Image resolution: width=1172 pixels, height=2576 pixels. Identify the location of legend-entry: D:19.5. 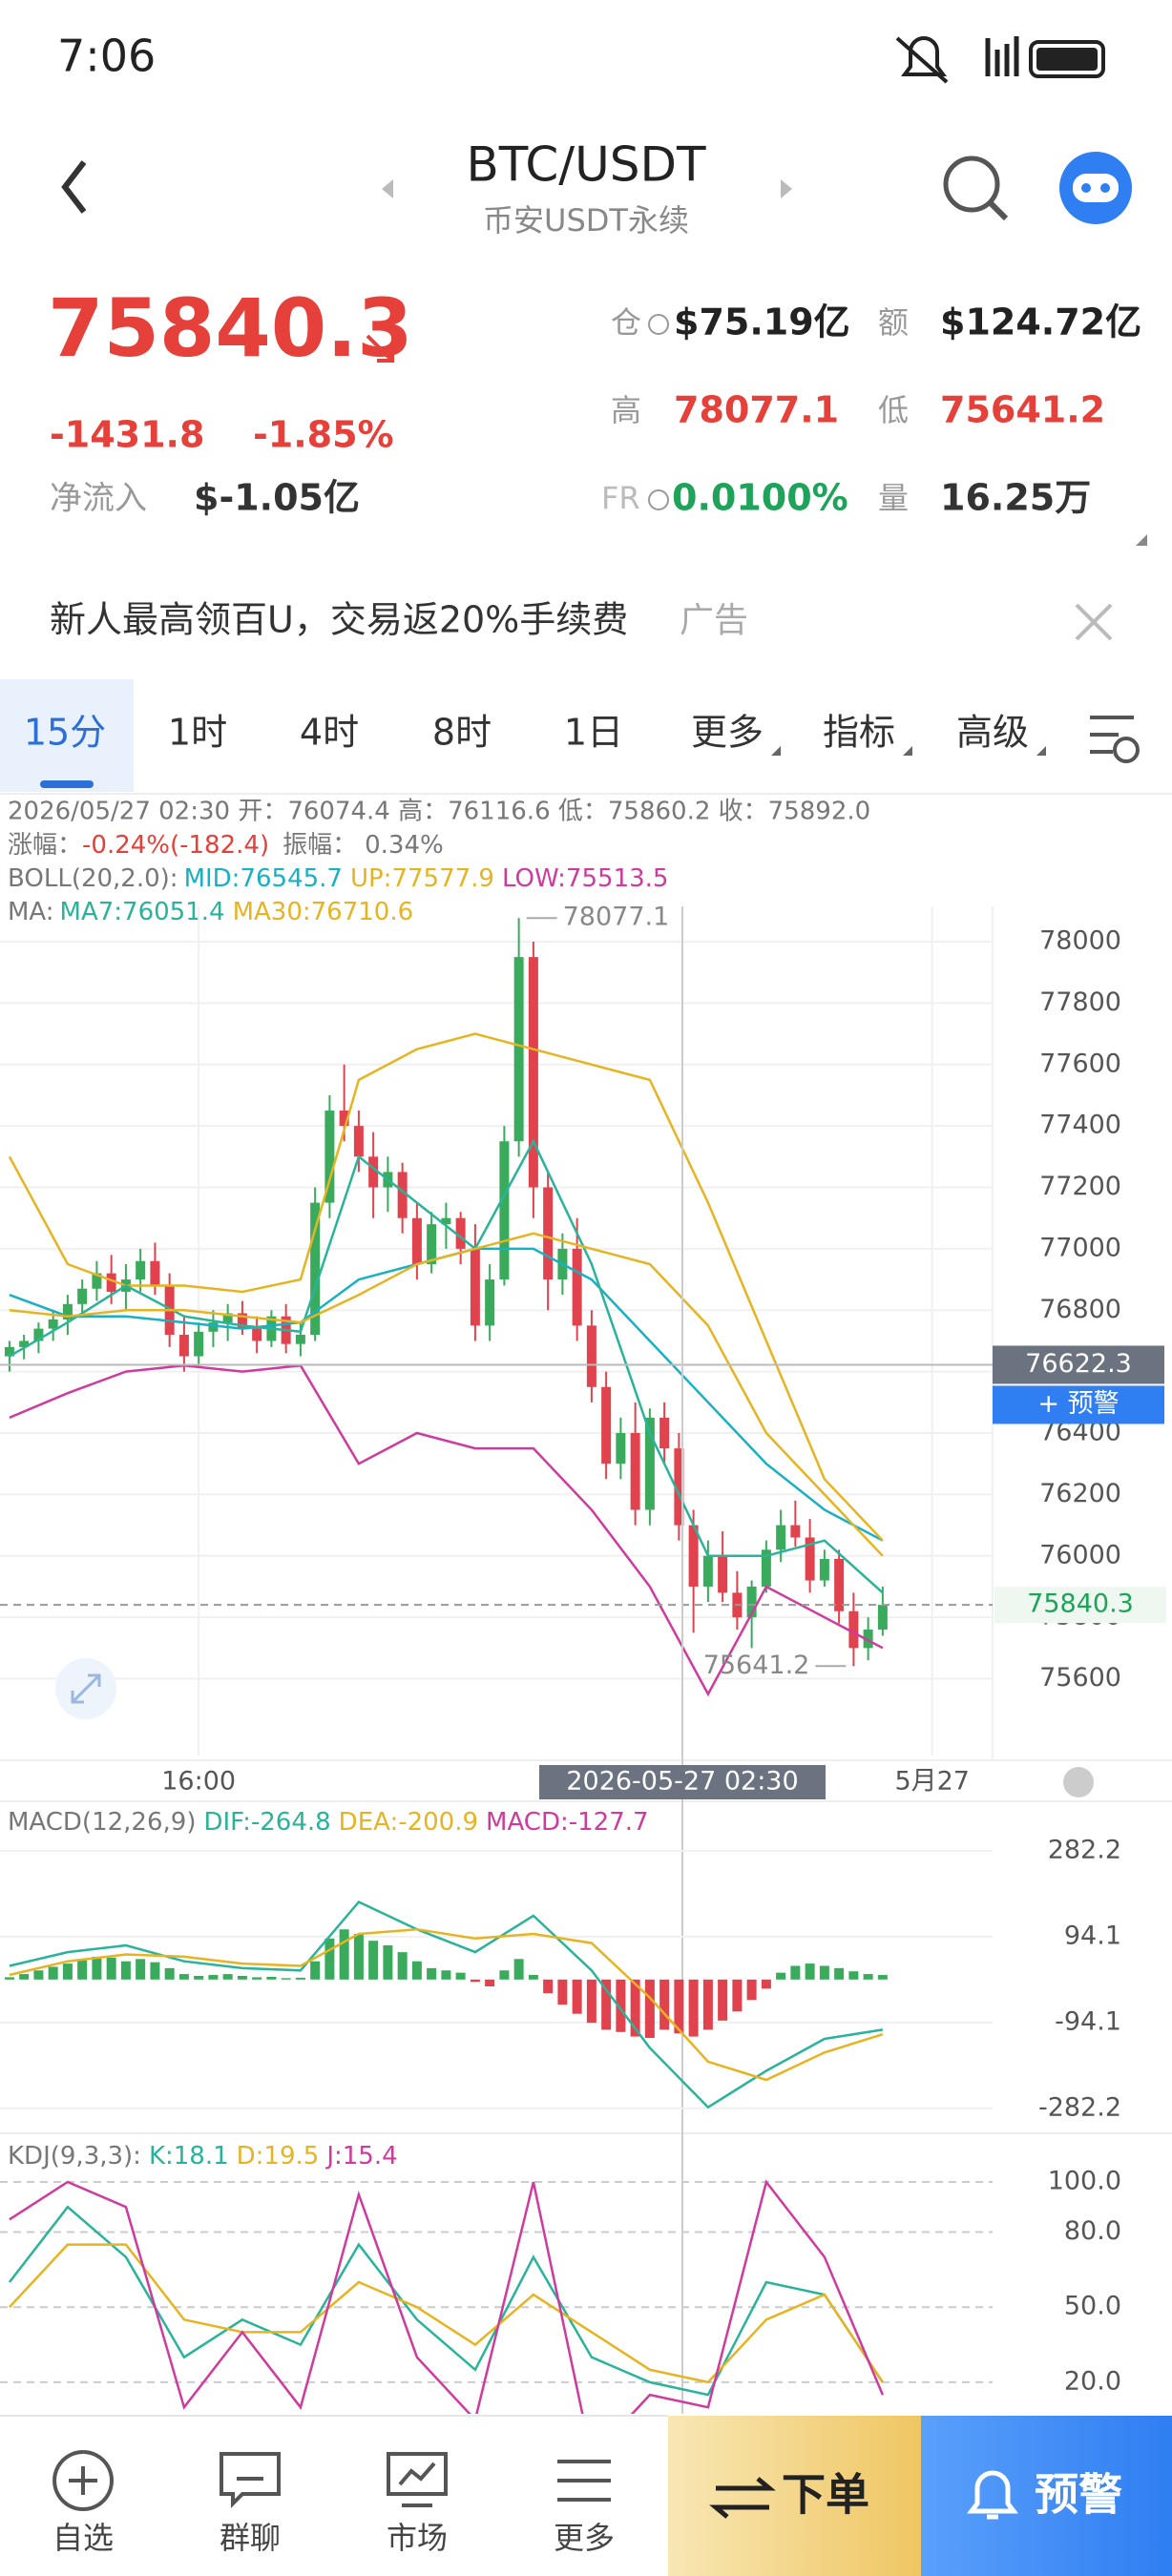
(278, 2156).